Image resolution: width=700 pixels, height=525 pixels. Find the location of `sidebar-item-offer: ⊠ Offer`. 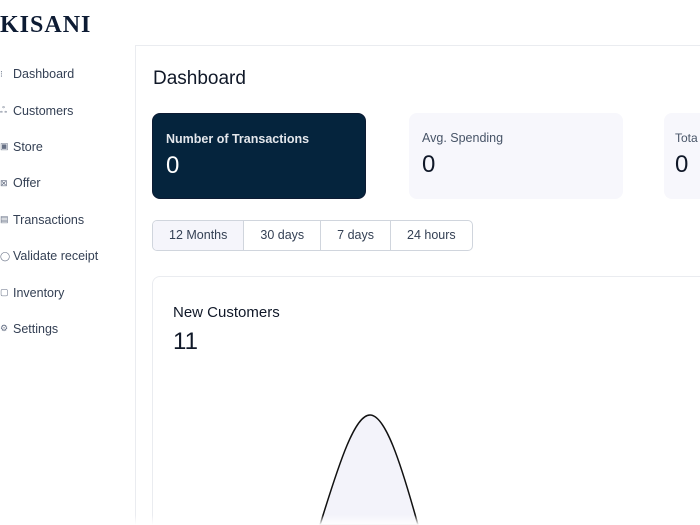

sidebar-item-offer: ⊠ Offer is located at coordinates (49, 183).